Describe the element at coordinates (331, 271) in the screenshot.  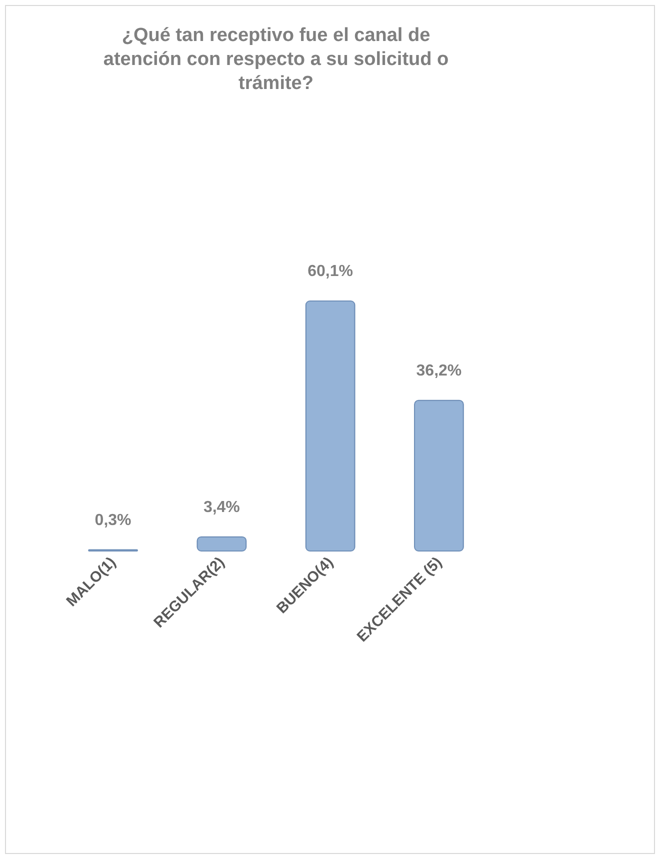
I see `data-label: 60,1%` at that location.